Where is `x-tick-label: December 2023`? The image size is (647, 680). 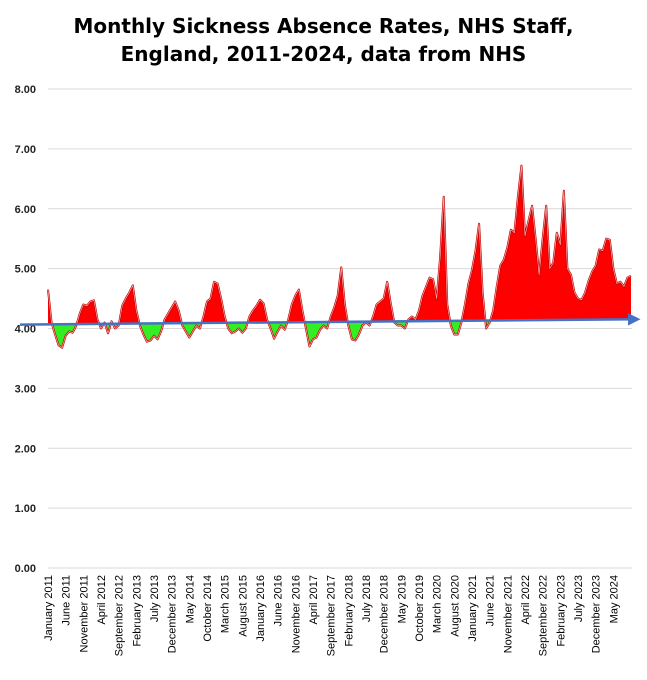 x-tick-label: December 2023 is located at coordinates (597, 614).